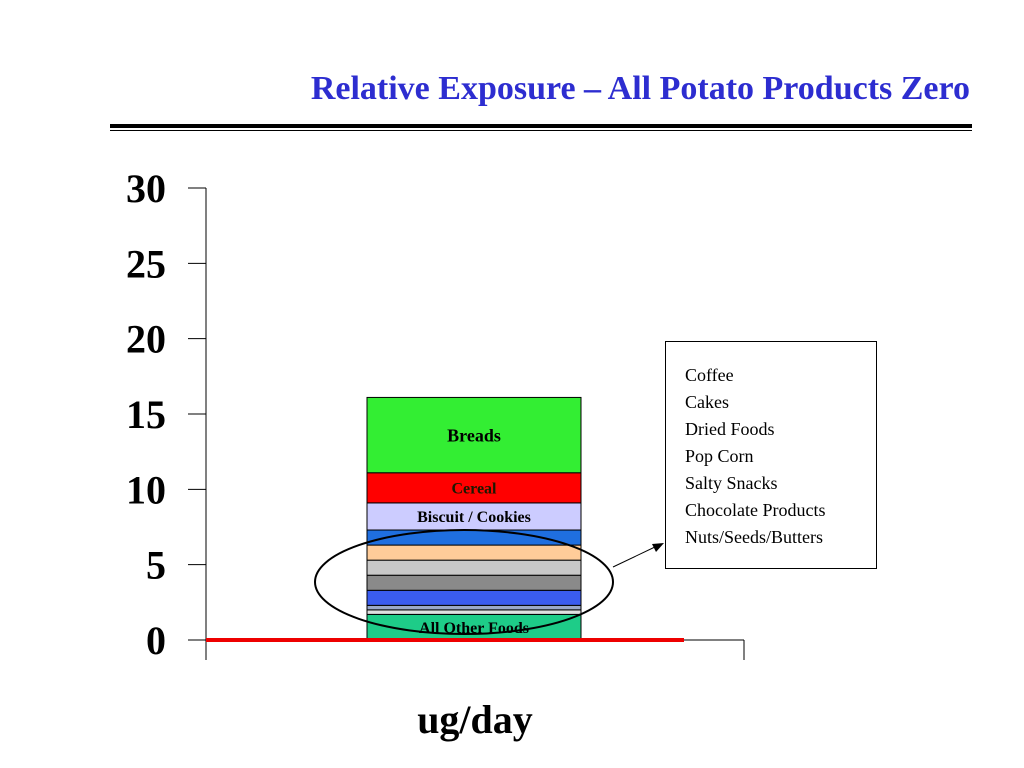  I want to click on title-rule-thick, so click(541, 126).